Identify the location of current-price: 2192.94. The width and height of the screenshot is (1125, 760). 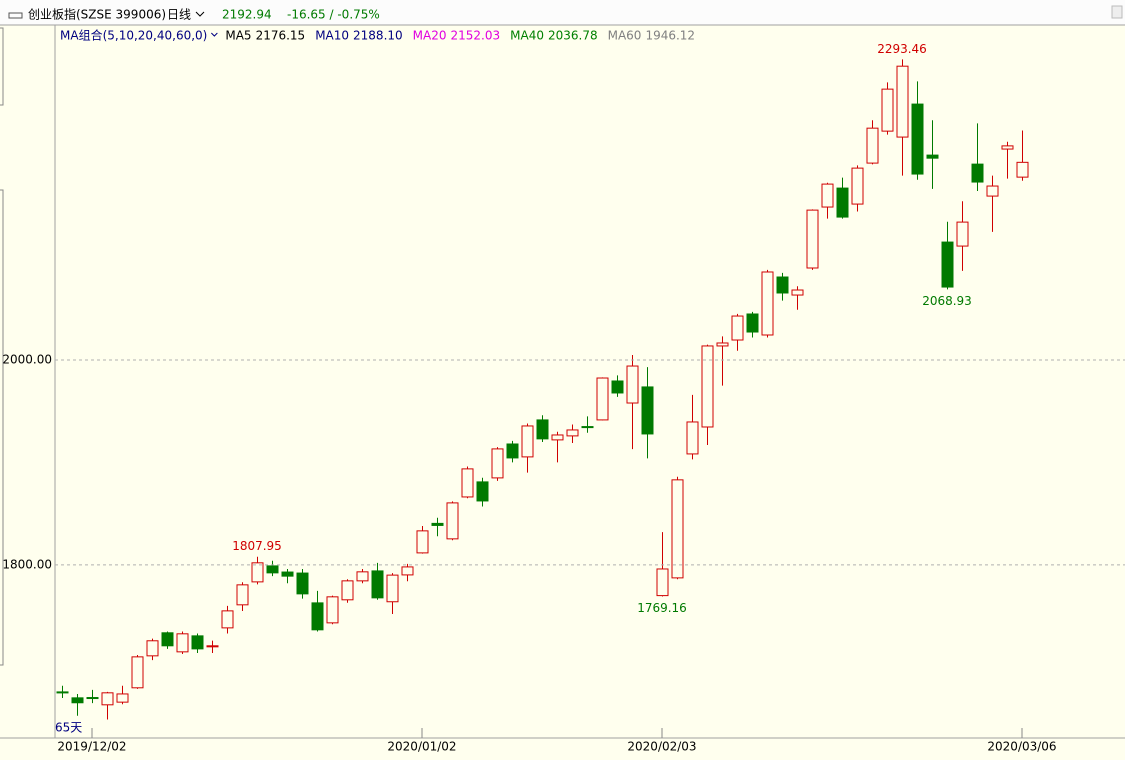
(247, 15).